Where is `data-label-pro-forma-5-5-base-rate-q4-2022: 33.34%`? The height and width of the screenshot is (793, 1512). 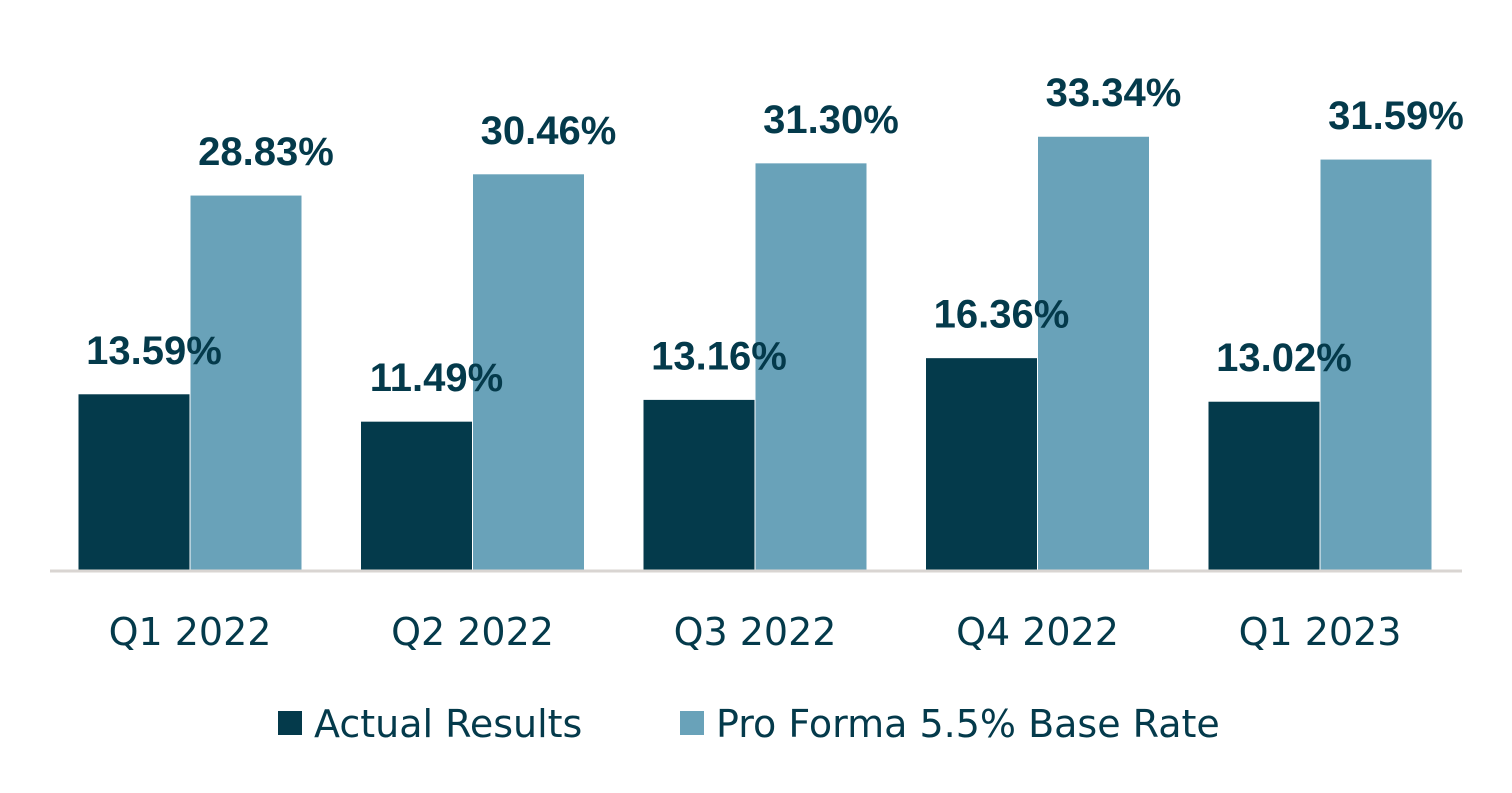 data-label-pro-forma-5-5-base-rate-q4-2022: 33.34% is located at coordinates (1114, 93).